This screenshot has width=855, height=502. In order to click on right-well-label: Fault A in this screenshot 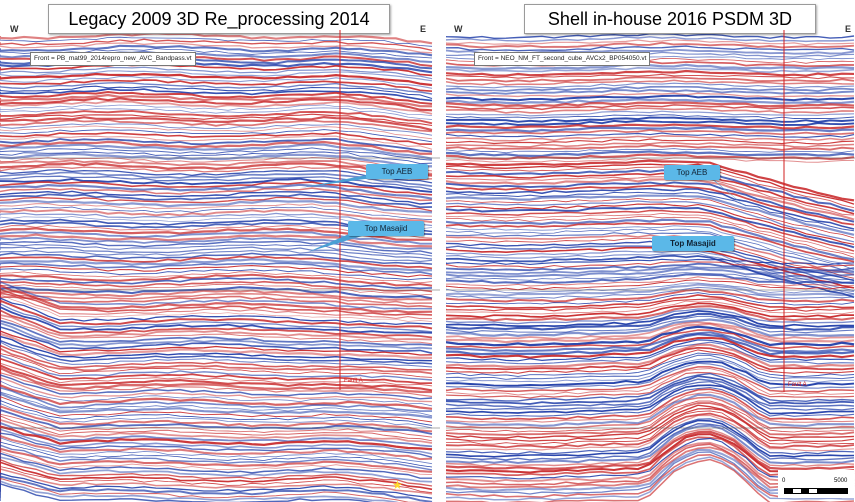, I will do `click(797, 385)`.